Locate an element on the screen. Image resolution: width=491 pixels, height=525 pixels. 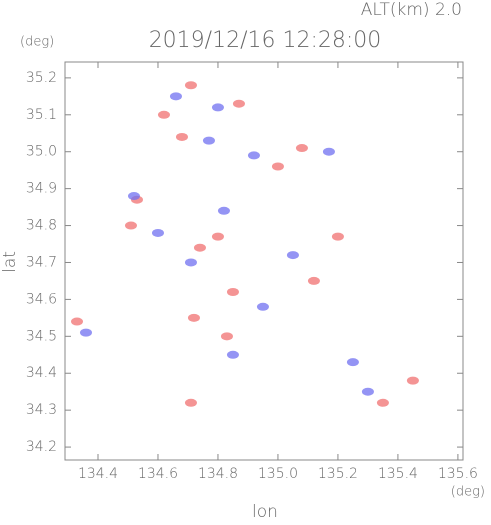
x-tick-label: 134.8 is located at coordinates (218, 474).